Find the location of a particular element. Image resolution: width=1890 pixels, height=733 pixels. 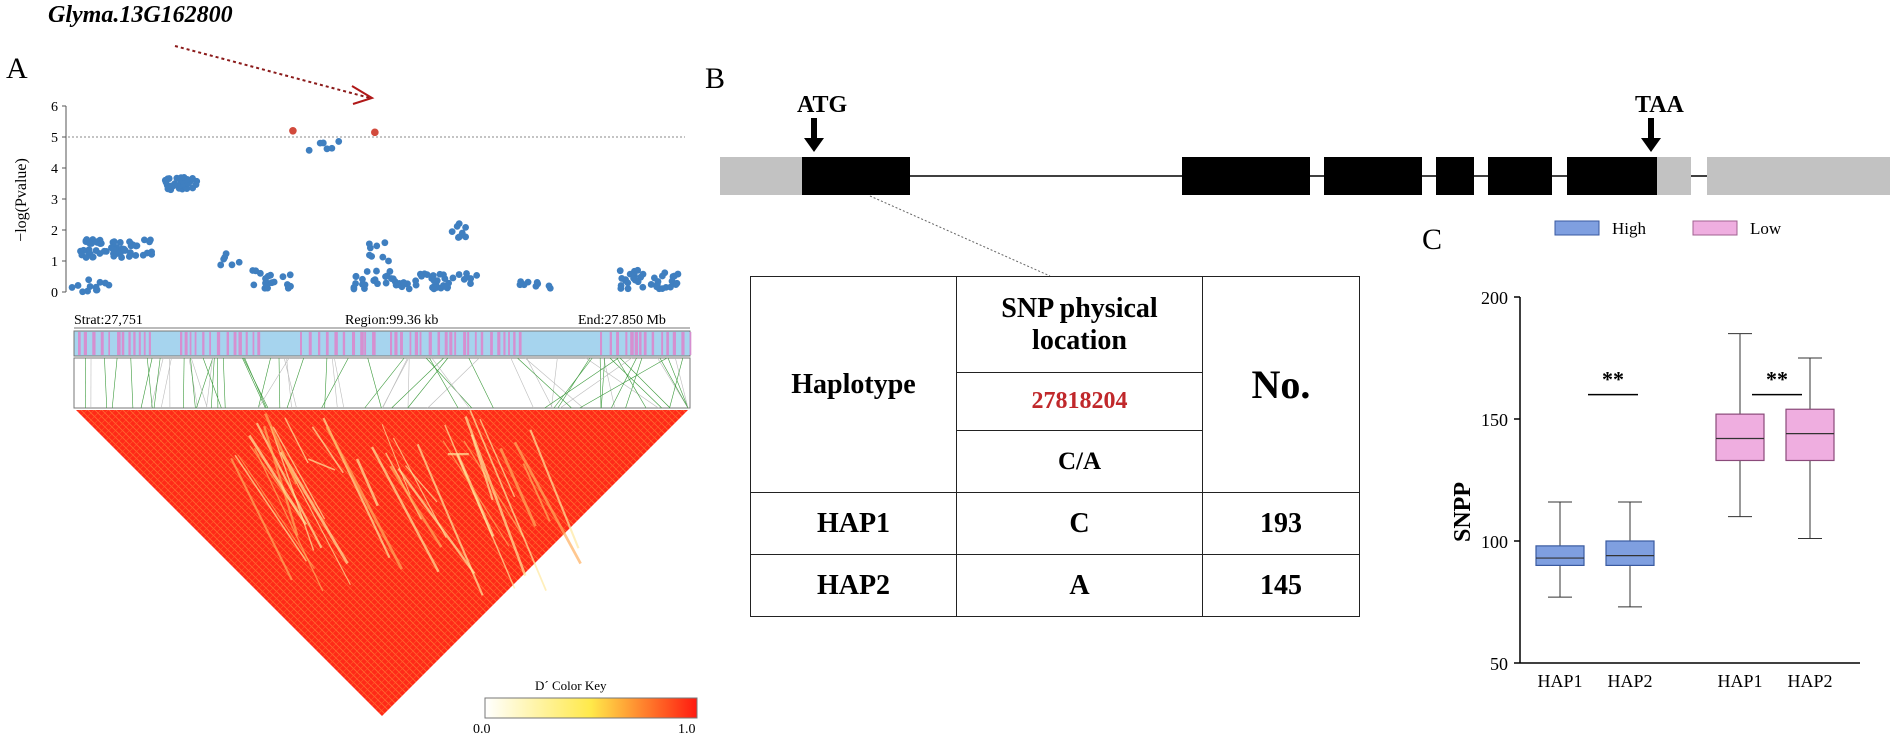

legend-high-label: High is located at coordinates (1629, 228).